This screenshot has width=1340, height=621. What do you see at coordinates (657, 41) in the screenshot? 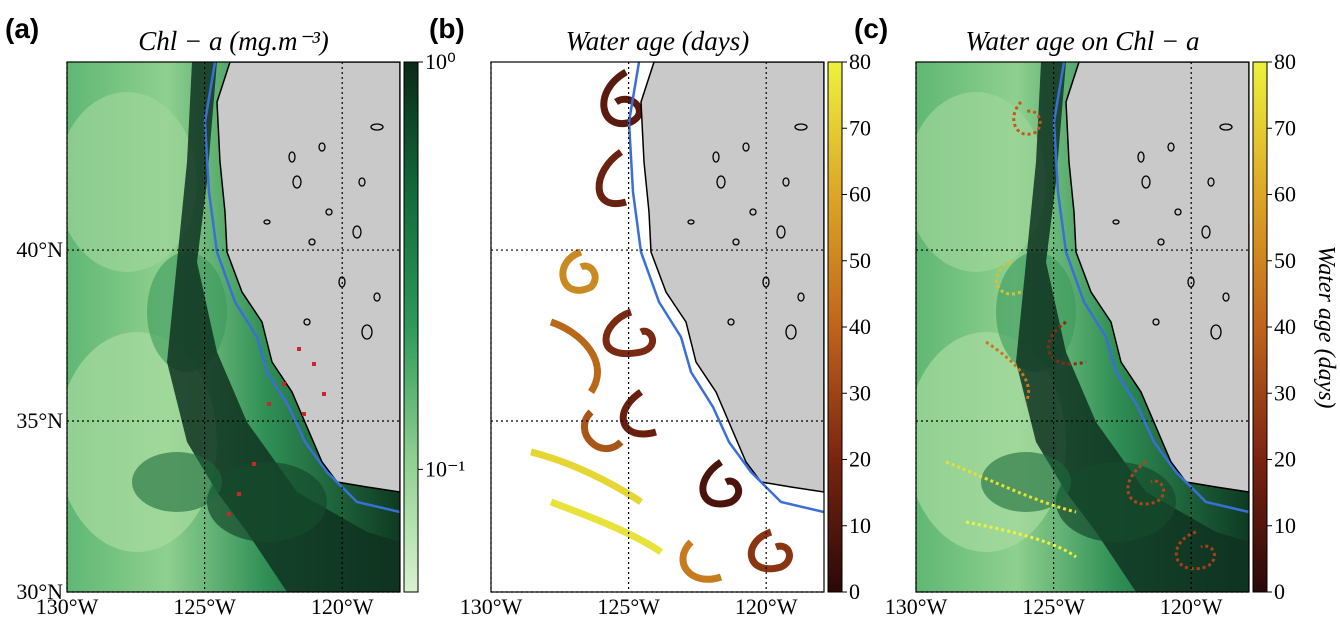
I see `panel-title: Water age (days)` at bounding box center [657, 41].